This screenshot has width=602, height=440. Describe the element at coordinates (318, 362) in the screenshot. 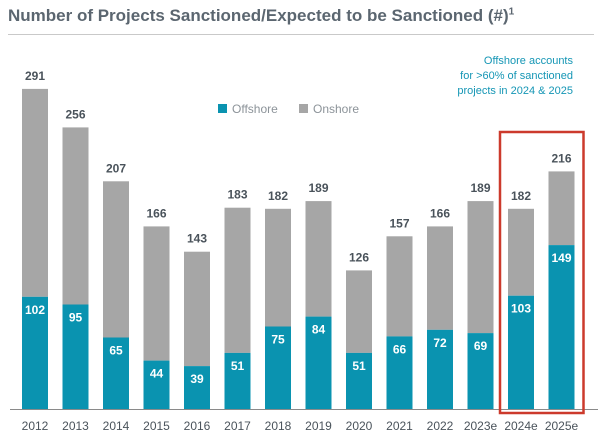

I see `offshore-bar-2019` at that location.